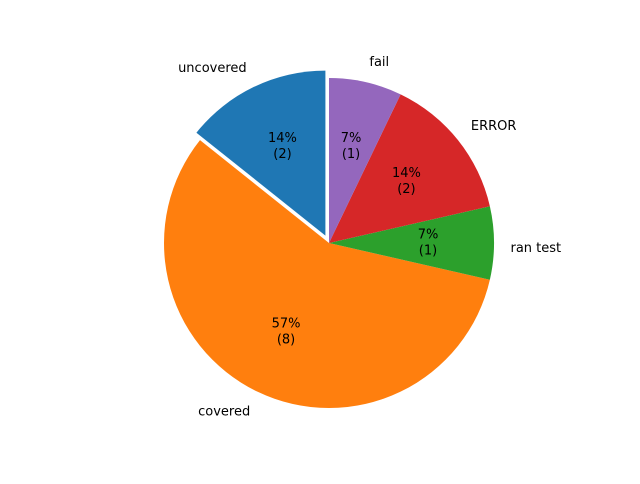 The image size is (640, 484). What do you see at coordinates (536, 248) in the screenshot?
I see `slice-label-ran-test: ran test` at bounding box center [536, 248].